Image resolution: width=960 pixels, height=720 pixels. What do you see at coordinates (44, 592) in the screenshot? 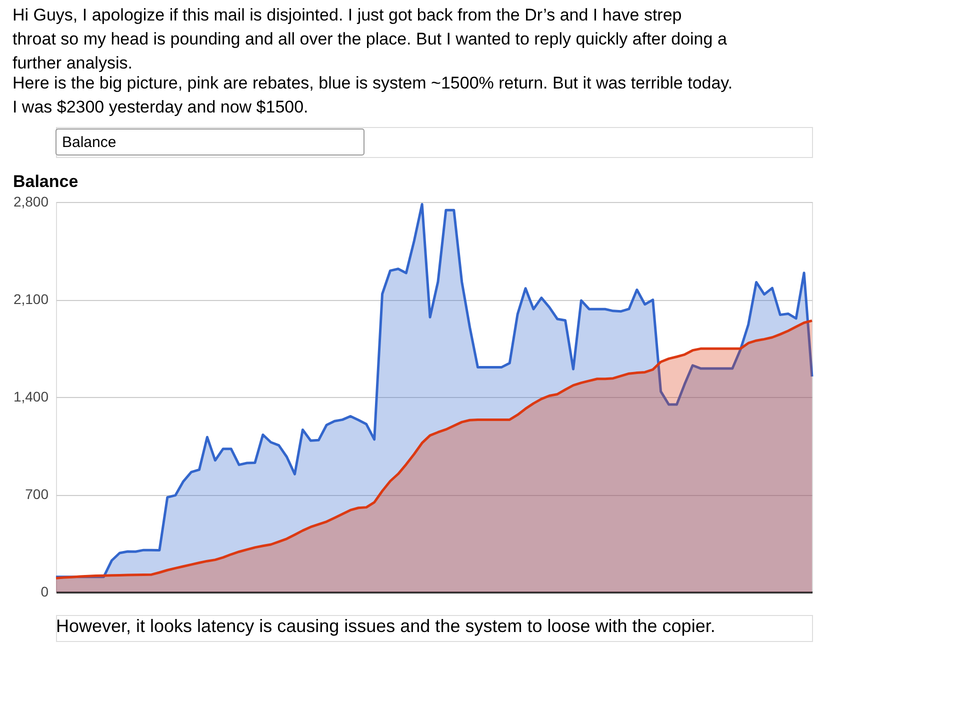
I see `y-tick-label: 0` at bounding box center [44, 592].